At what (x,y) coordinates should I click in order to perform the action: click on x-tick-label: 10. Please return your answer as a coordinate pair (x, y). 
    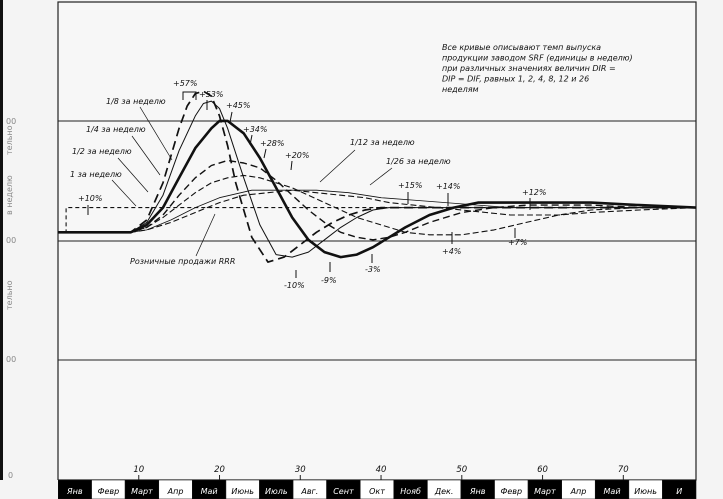
    Looking at the image, I should click on (138, 470).